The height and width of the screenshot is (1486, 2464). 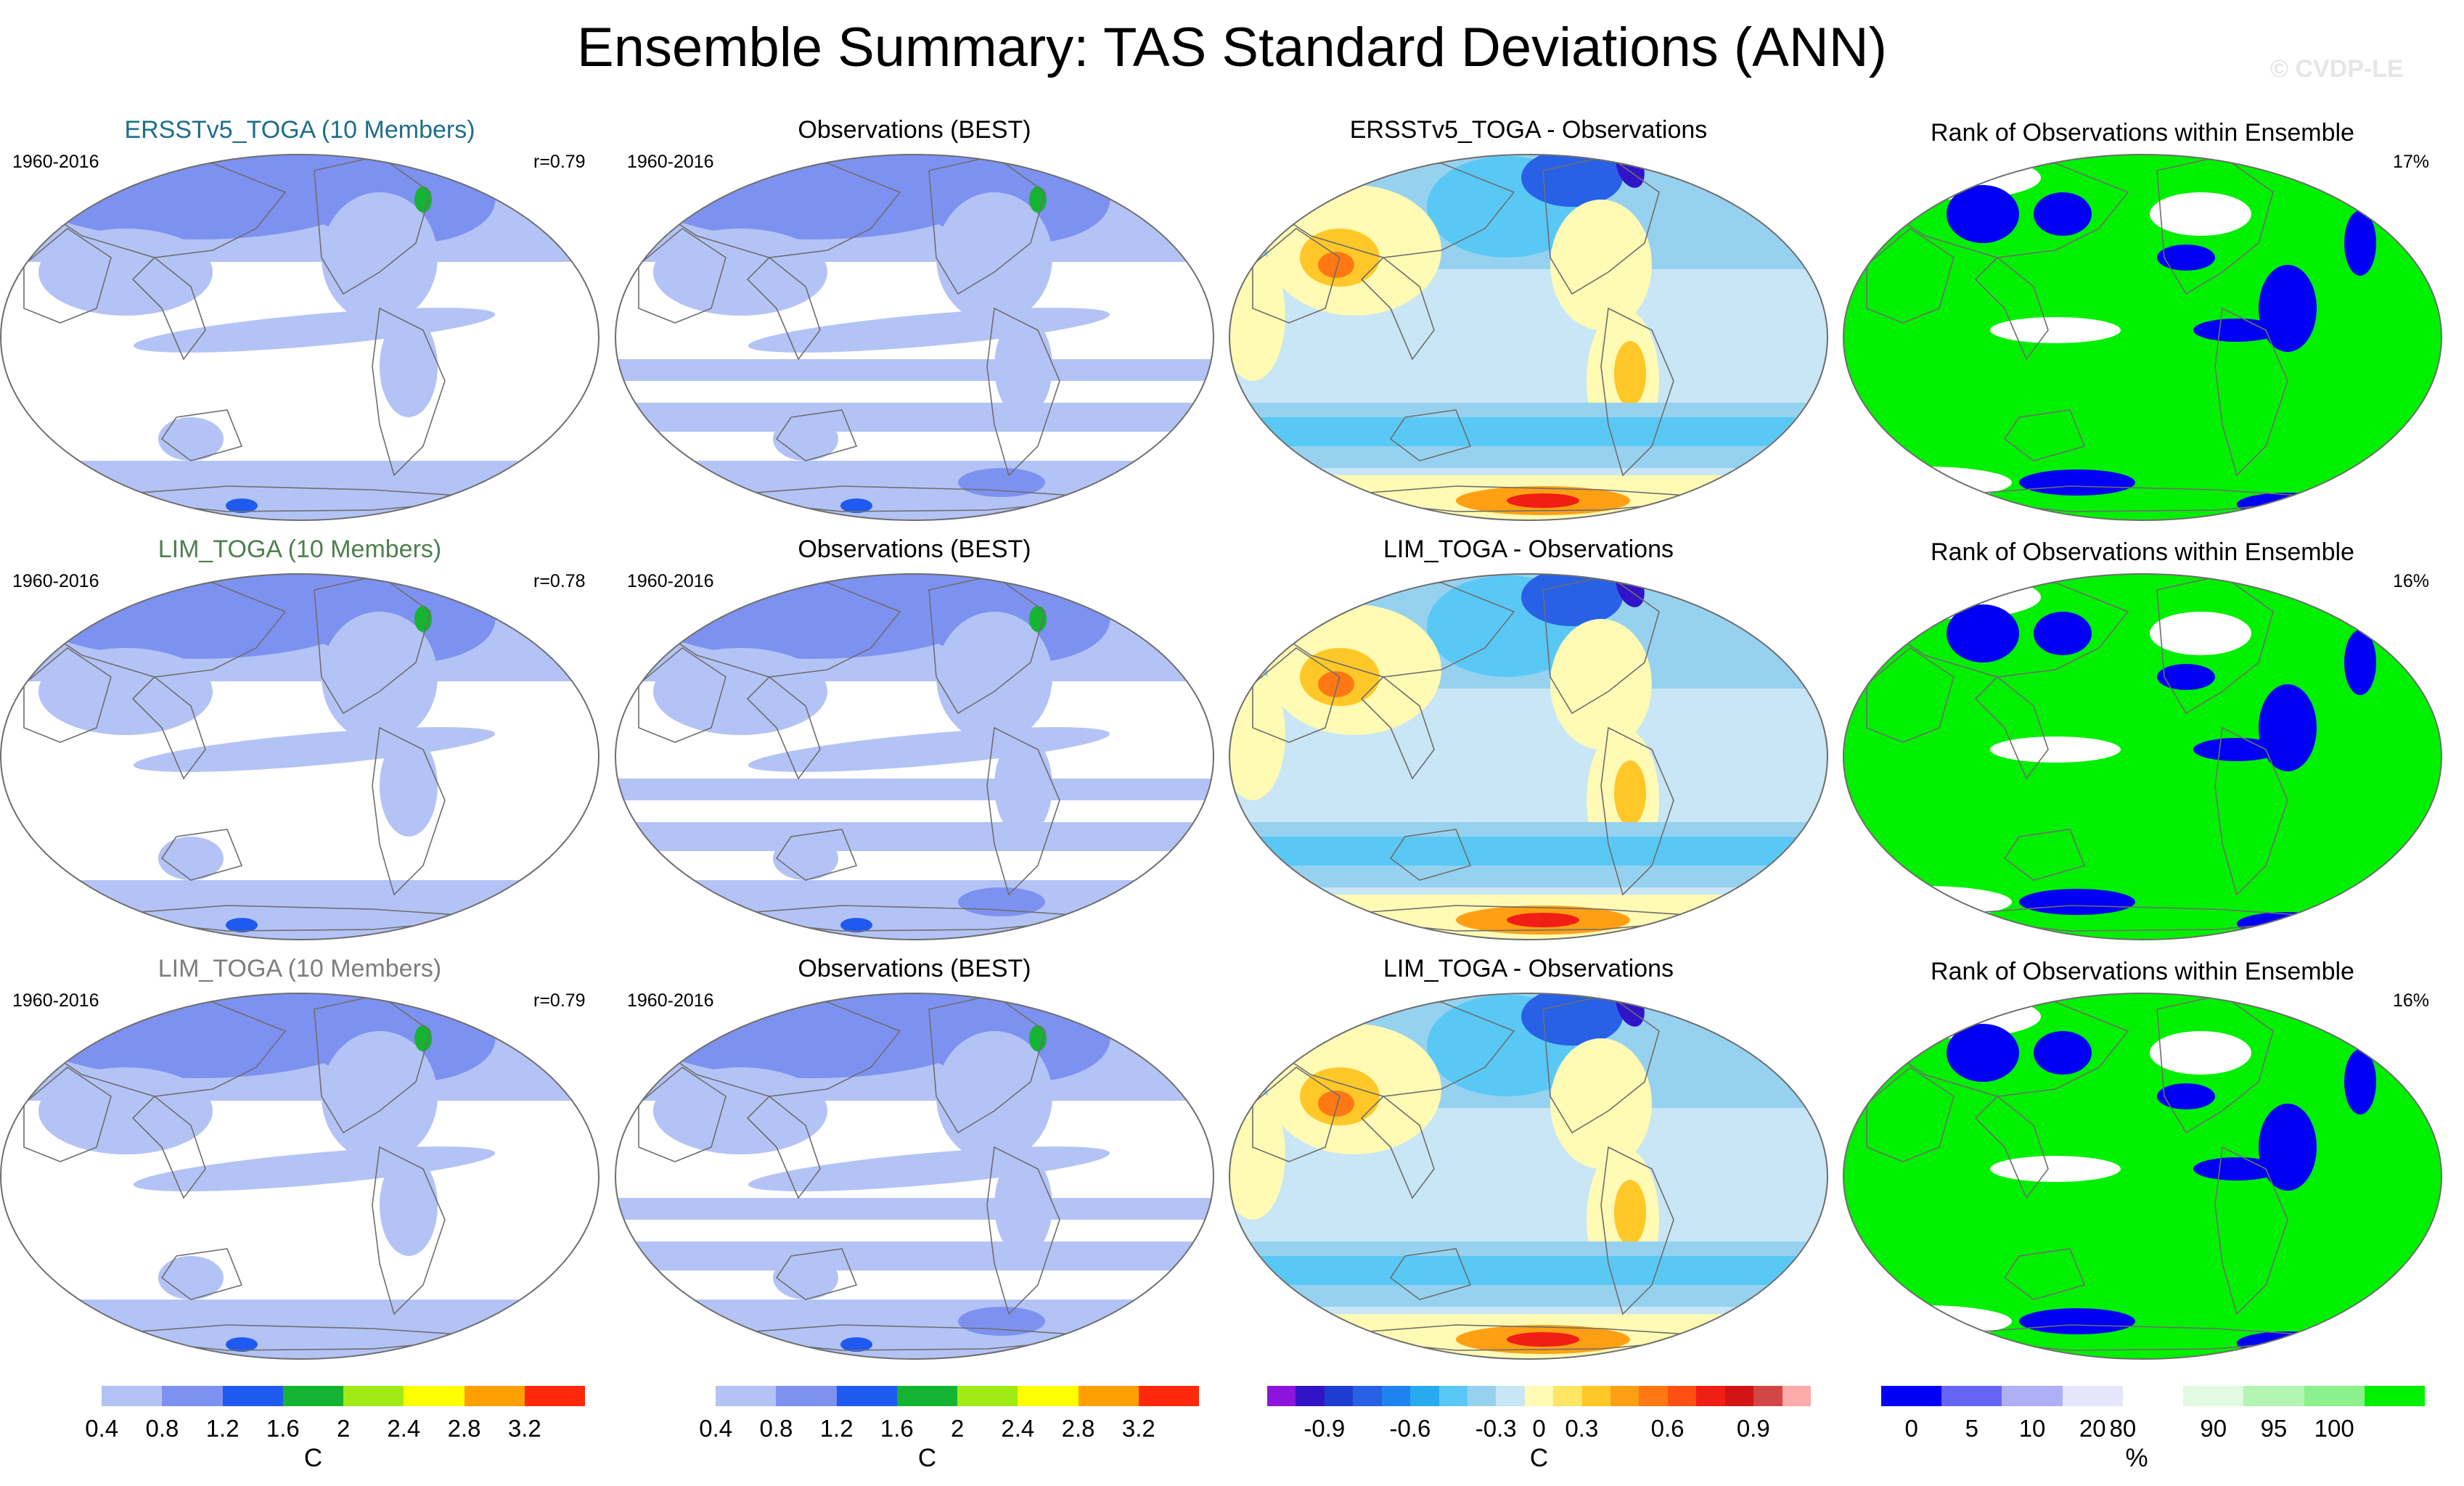 What do you see at coordinates (716, 1428) in the screenshot?
I see `colorbar-tick-label: 0.4` at bounding box center [716, 1428].